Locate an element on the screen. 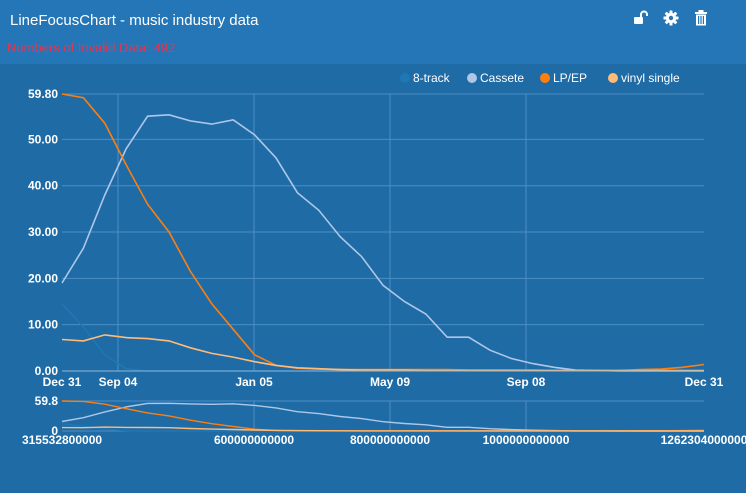 The image size is (750, 493). legend-label: Cassete is located at coordinates (502, 78).